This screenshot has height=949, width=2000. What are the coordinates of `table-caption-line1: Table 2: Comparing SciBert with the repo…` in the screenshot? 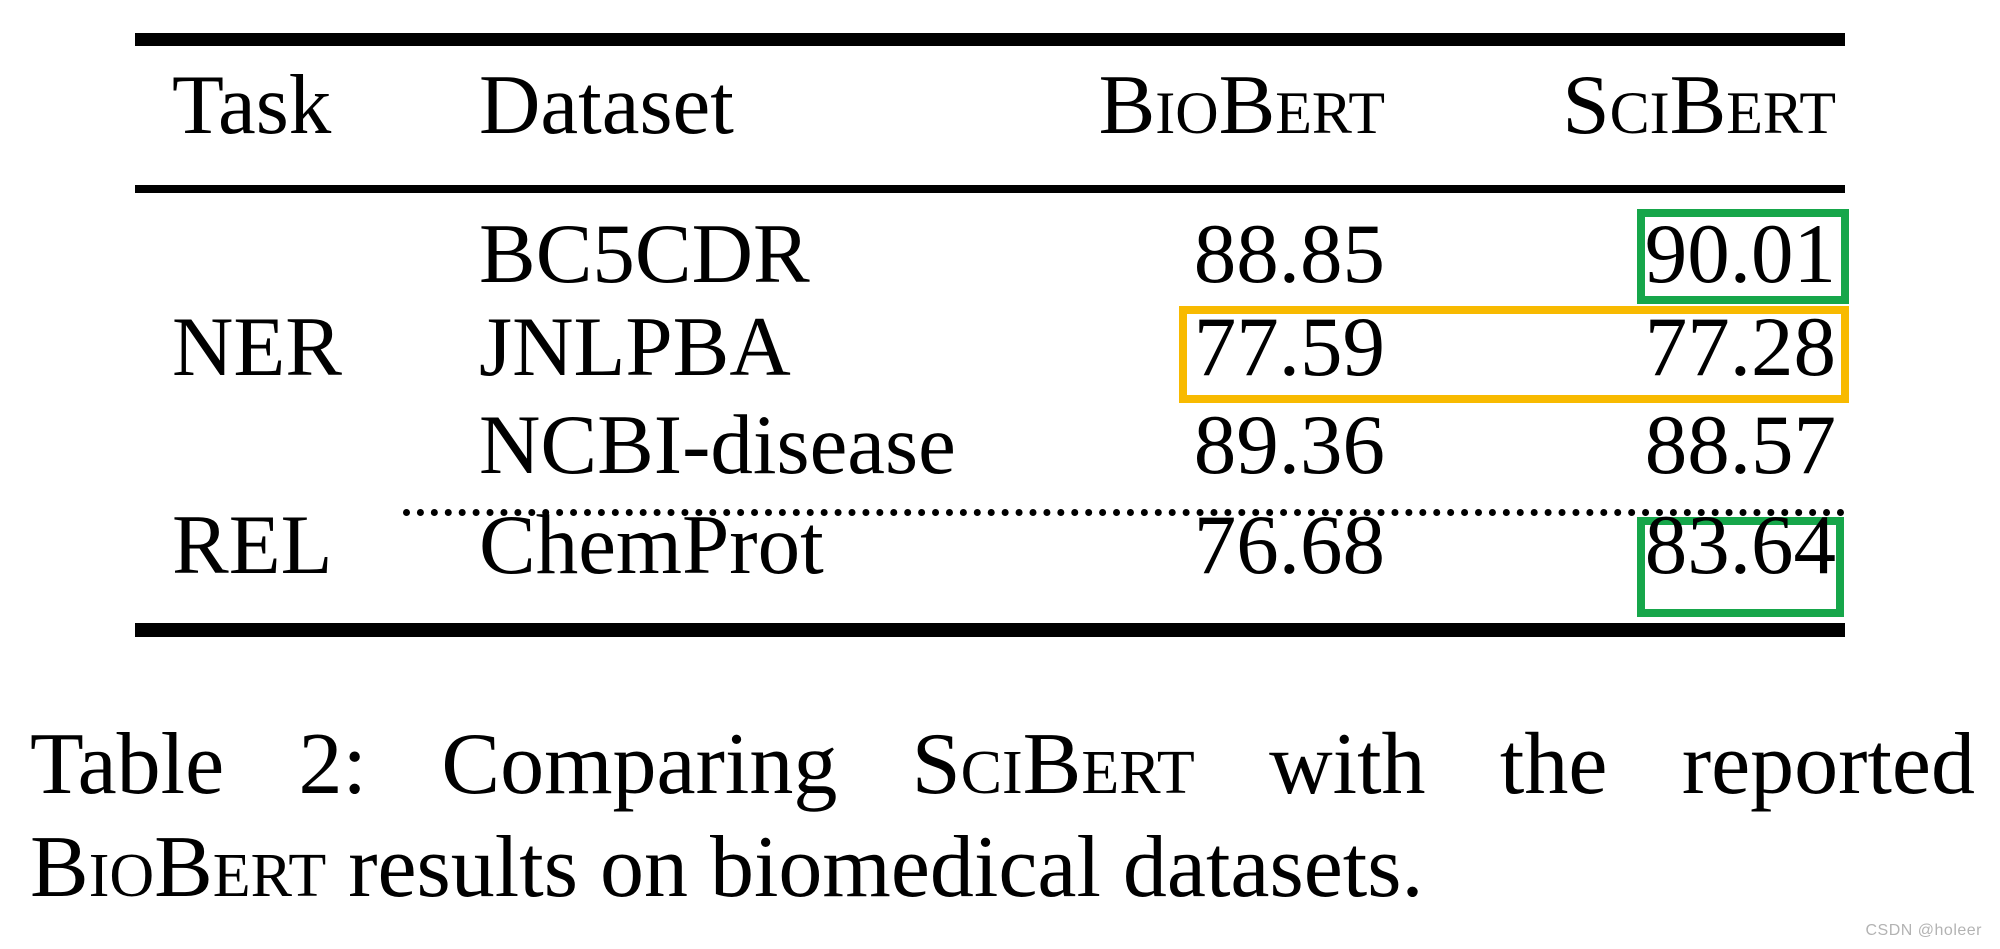 It's located at (1002, 765).